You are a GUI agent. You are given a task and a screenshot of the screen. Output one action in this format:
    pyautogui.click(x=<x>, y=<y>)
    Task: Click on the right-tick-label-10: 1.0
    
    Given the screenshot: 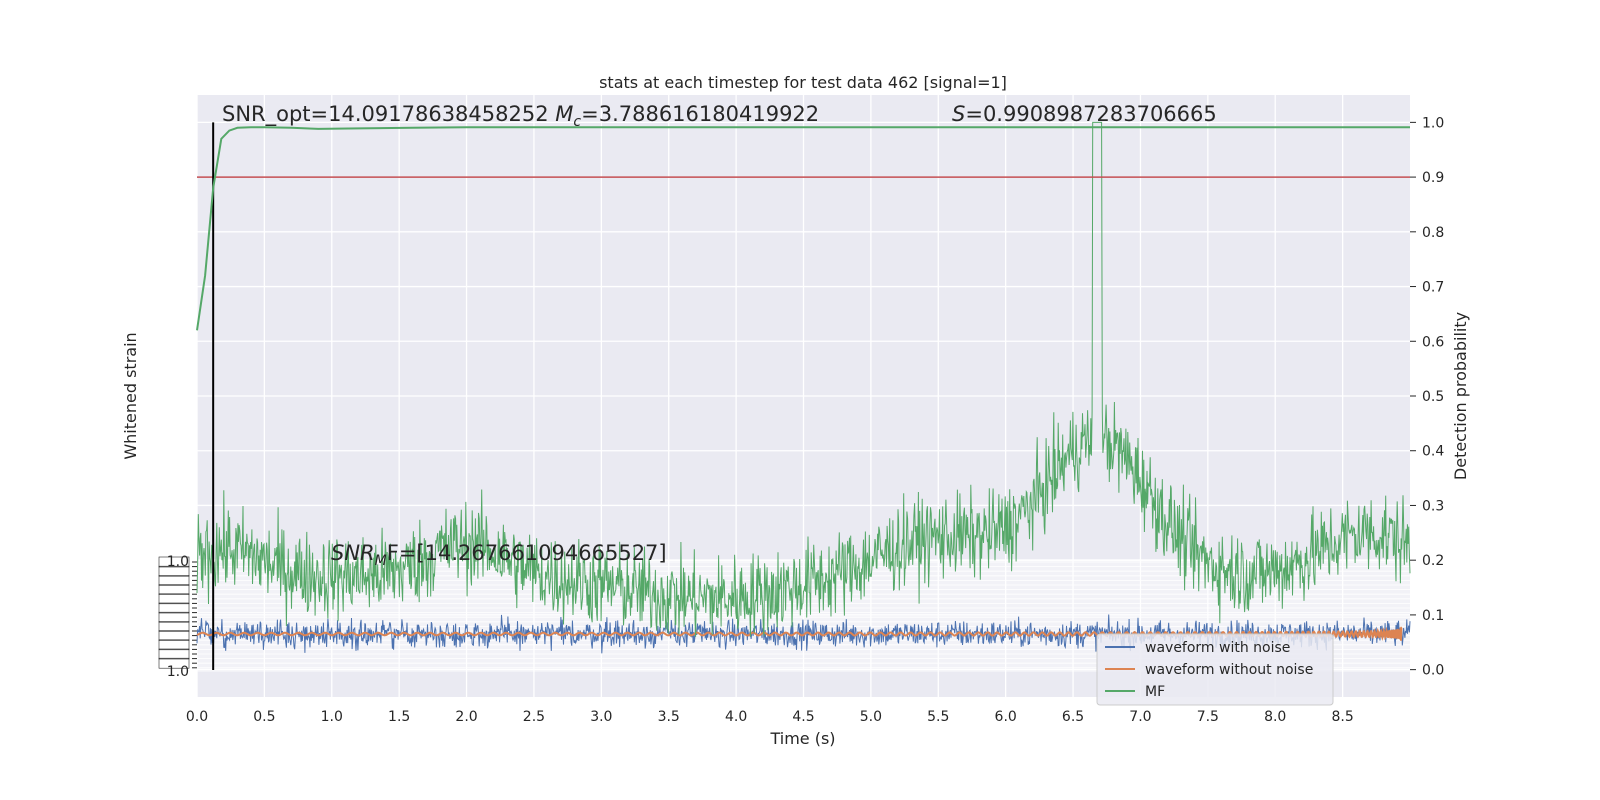 What is the action you would take?
    pyautogui.click(x=1433, y=123)
    